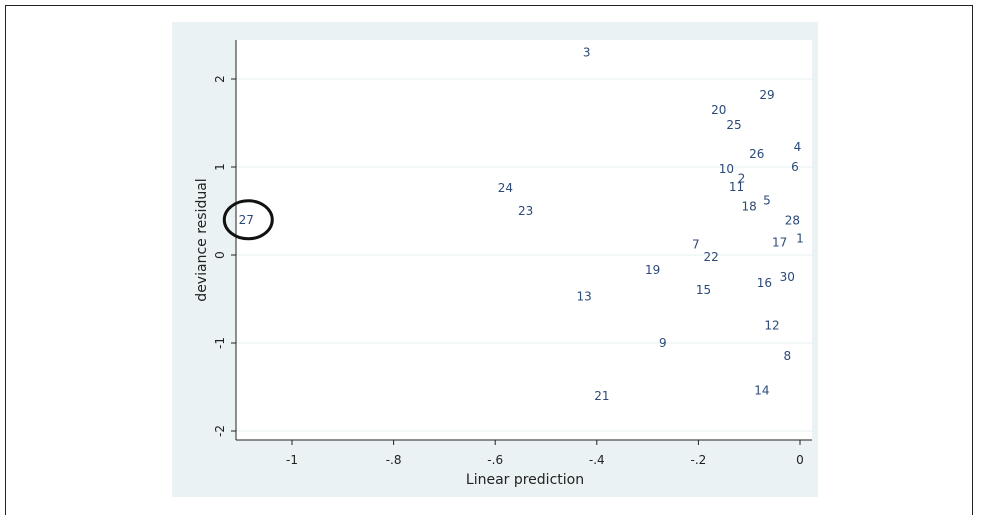  I want to click on x-tick-label: -1, so click(292, 460).